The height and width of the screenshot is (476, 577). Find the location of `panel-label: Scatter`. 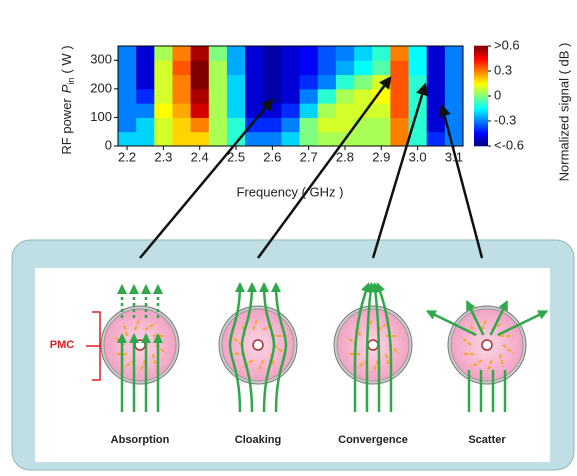

panel-label: Scatter is located at coordinates (487, 440).